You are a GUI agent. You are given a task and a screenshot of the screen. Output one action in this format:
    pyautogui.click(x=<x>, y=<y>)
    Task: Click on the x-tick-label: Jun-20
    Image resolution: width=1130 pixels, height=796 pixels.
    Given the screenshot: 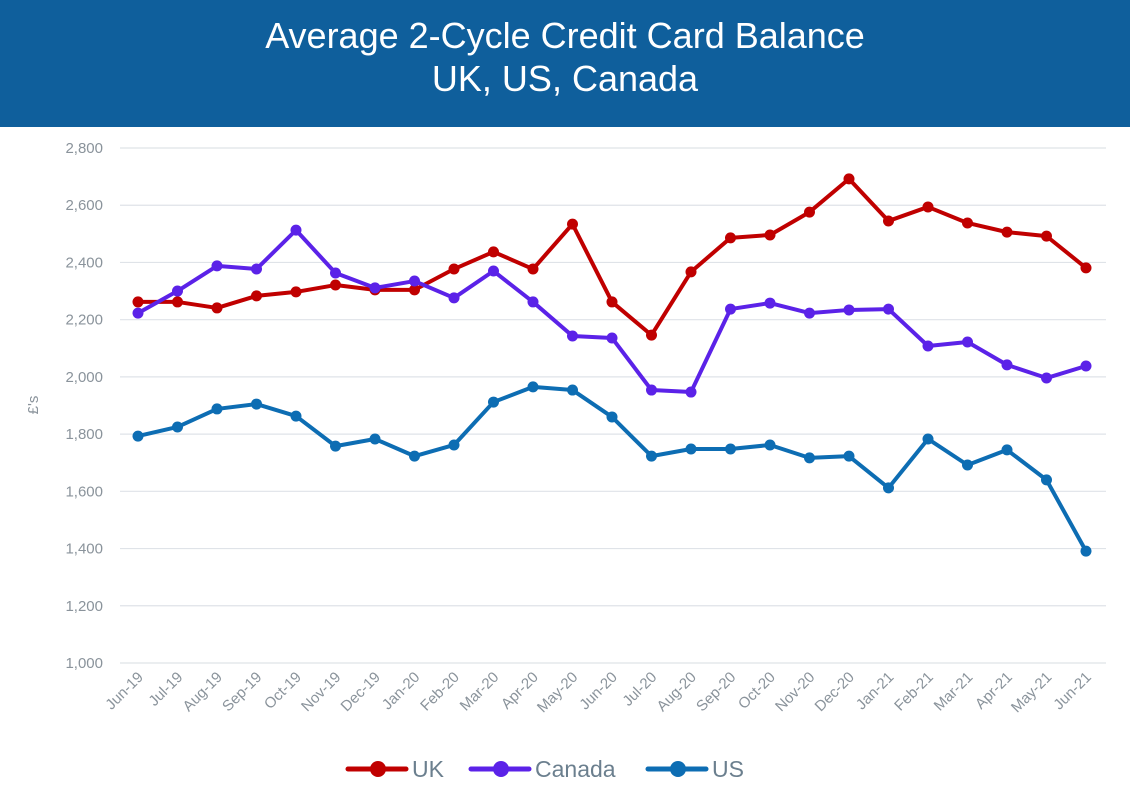 What is the action you would take?
    pyautogui.click(x=598, y=691)
    